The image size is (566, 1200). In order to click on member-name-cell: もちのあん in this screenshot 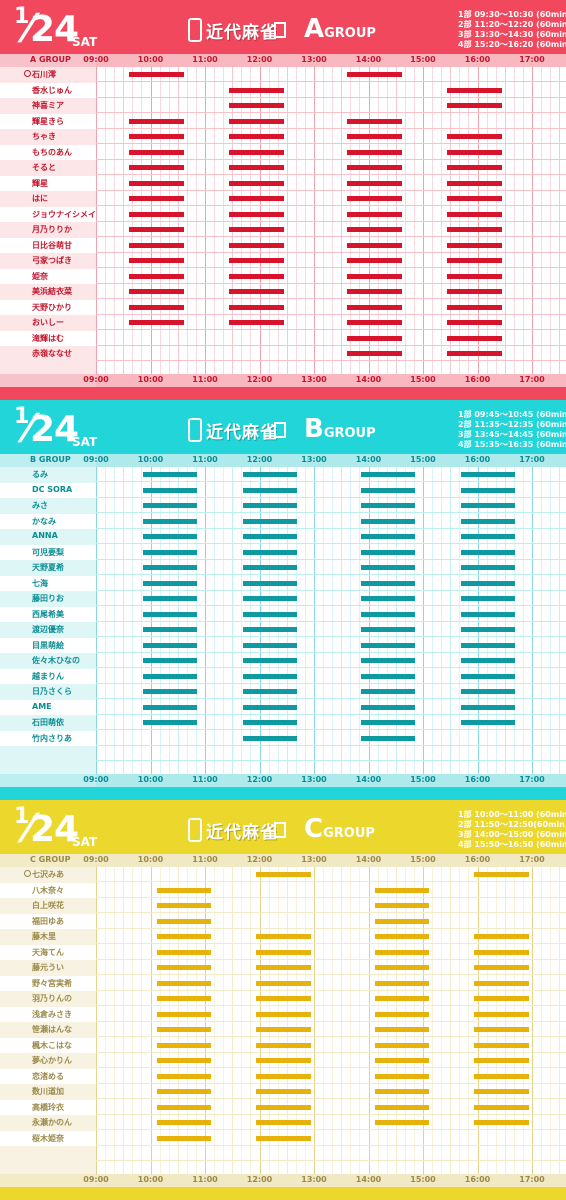, I will do `click(48, 152)`.